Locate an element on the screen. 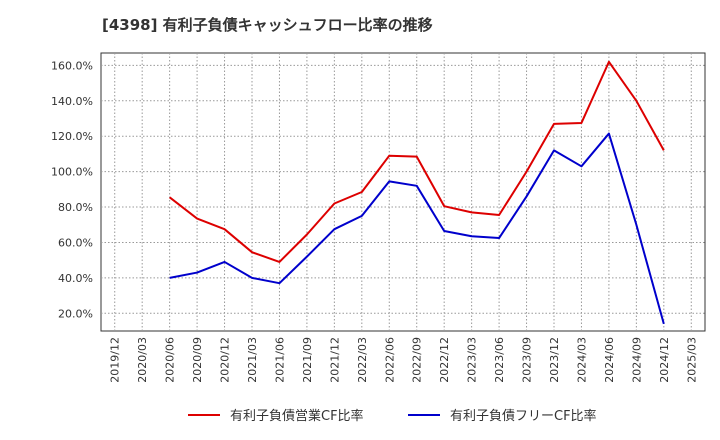 The height and width of the screenshot is (440, 720). y-tick-label: 80.0% is located at coordinates (75, 207).